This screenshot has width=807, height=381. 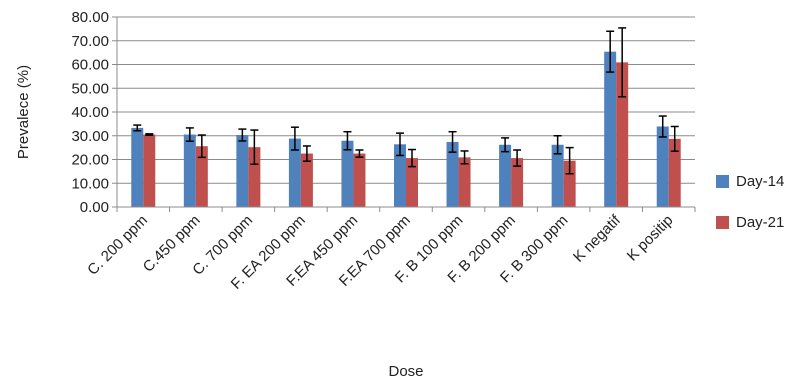 What do you see at coordinates (750, 202) in the screenshot?
I see `legend: Day-14 Day-21` at bounding box center [750, 202].